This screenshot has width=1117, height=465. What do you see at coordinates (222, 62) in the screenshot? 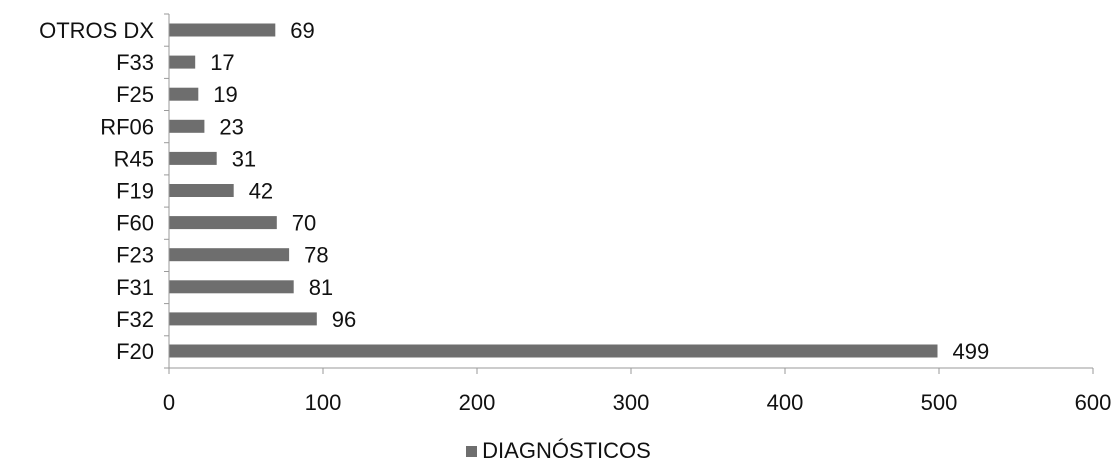
I see `data-label: 17` at bounding box center [222, 62].